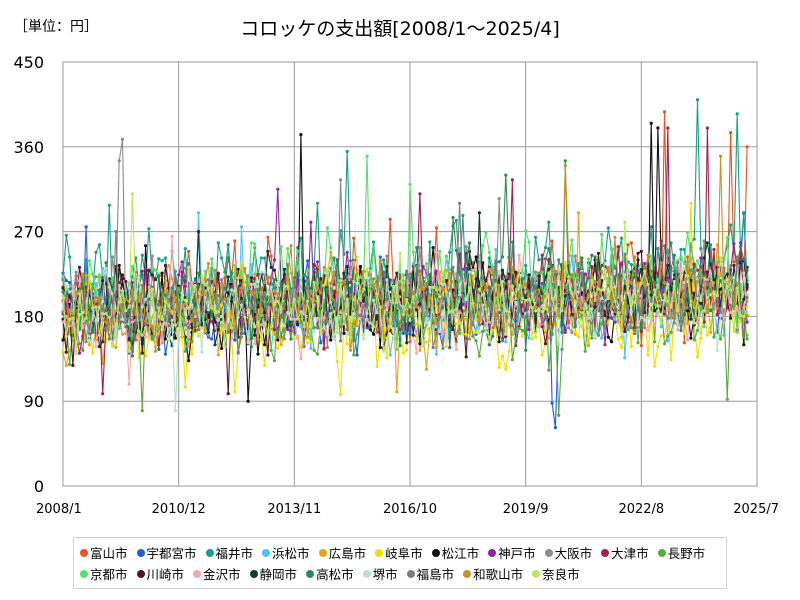 The height and width of the screenshot is (600, 800). What do you see at coordinates (400, 29) in the screenshot?
I see `chart-title: コロッケの支出額[2008/1～2025/4]` at bounding box center [400, 29].